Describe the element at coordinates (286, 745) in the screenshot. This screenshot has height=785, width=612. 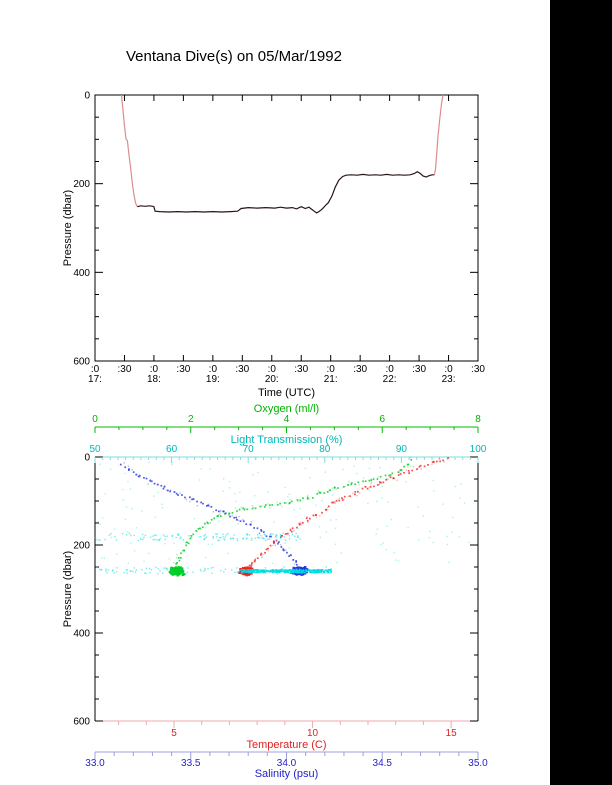
I see `temperature-axis-title: Temperature (C)` at that location.